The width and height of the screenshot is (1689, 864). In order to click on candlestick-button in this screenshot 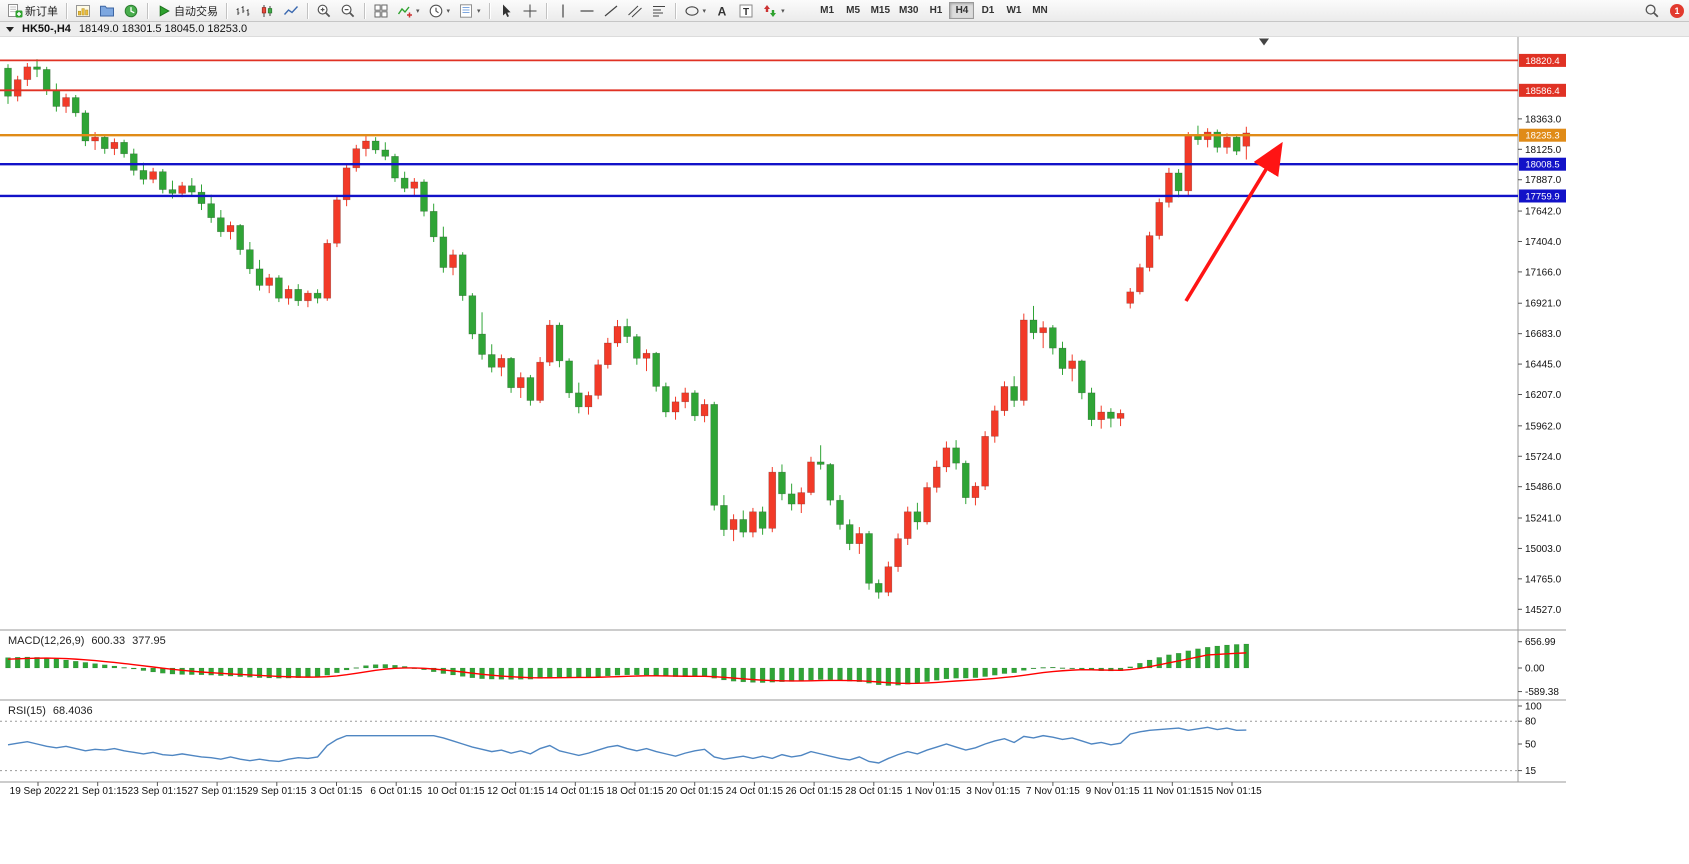, I will do `click(267, 10)`.